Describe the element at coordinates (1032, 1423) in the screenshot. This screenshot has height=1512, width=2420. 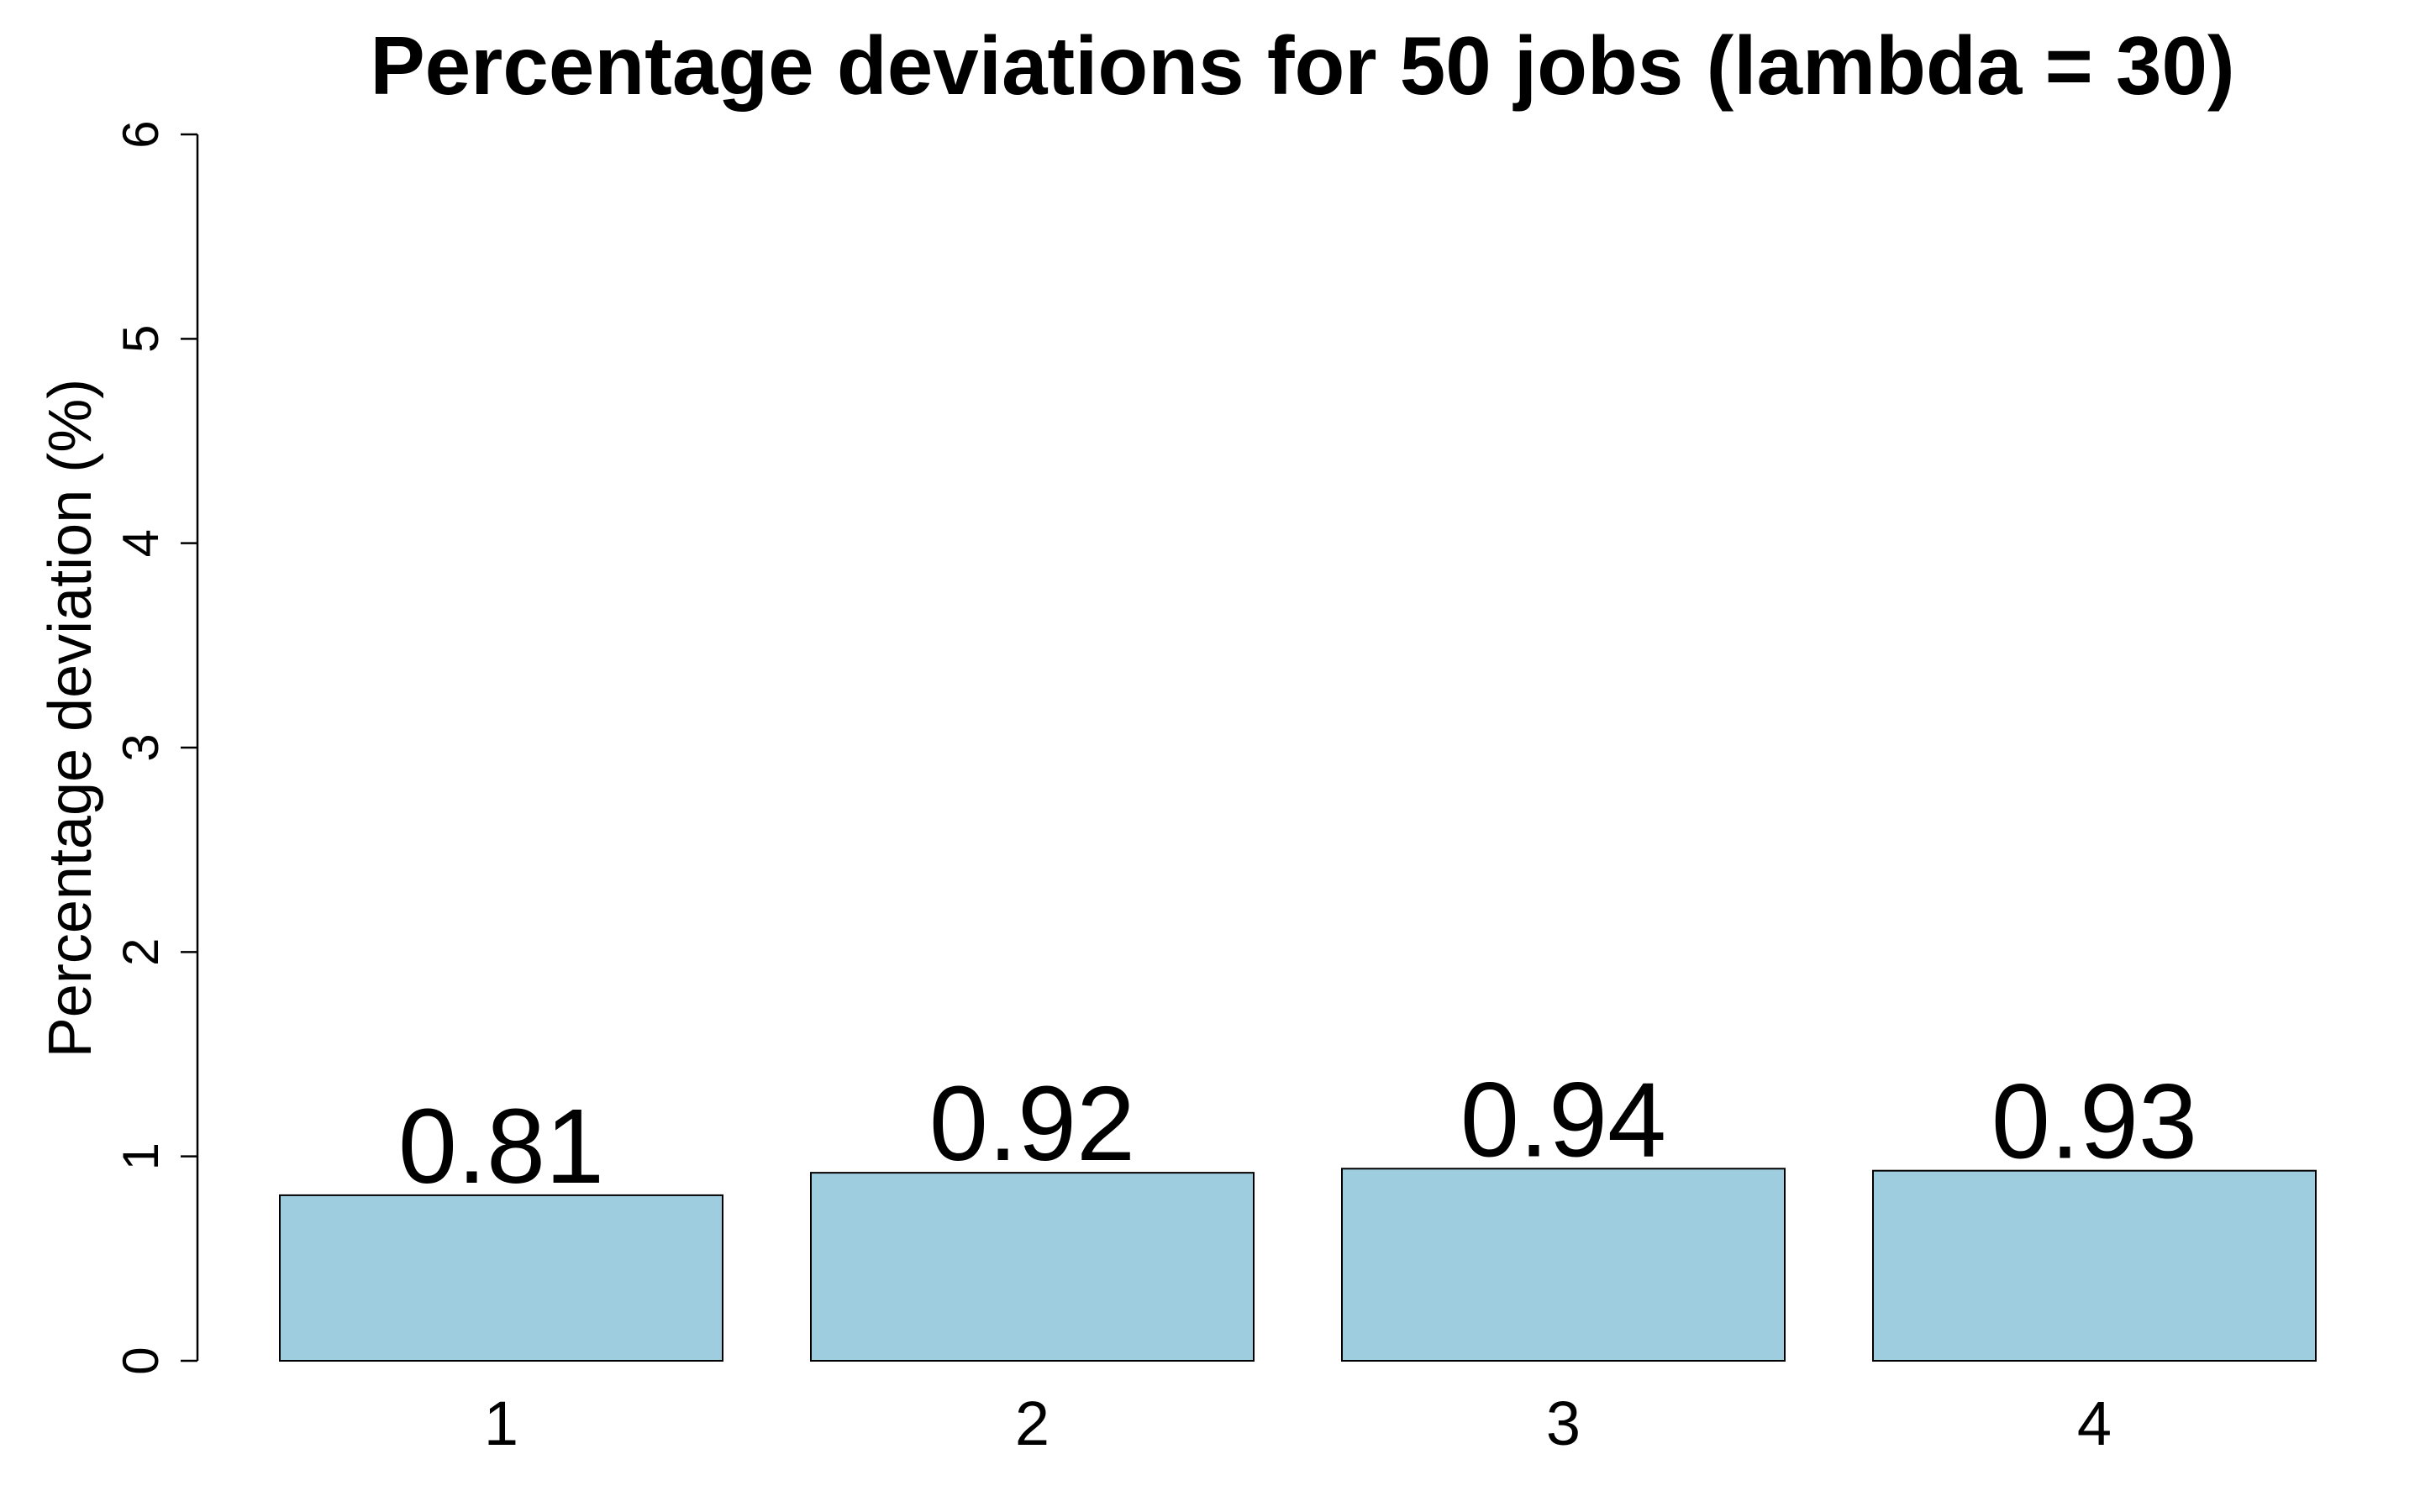
I see `x-category-label: 2` at that location.